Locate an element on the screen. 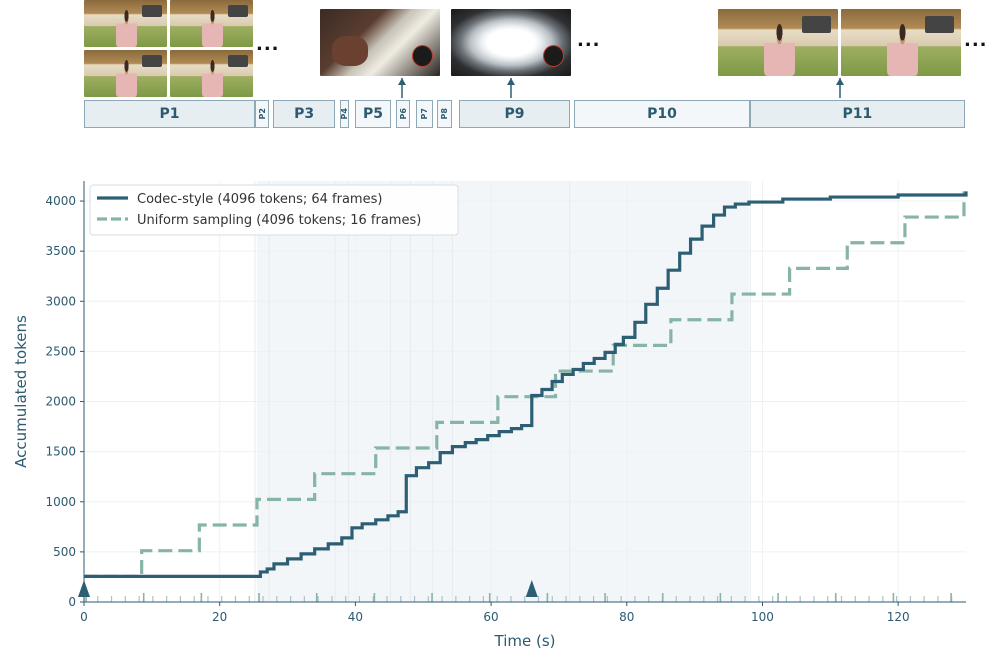 This screenshot has width=996, height=663. segment-p4: P4 is located at coordinates (344, 114).